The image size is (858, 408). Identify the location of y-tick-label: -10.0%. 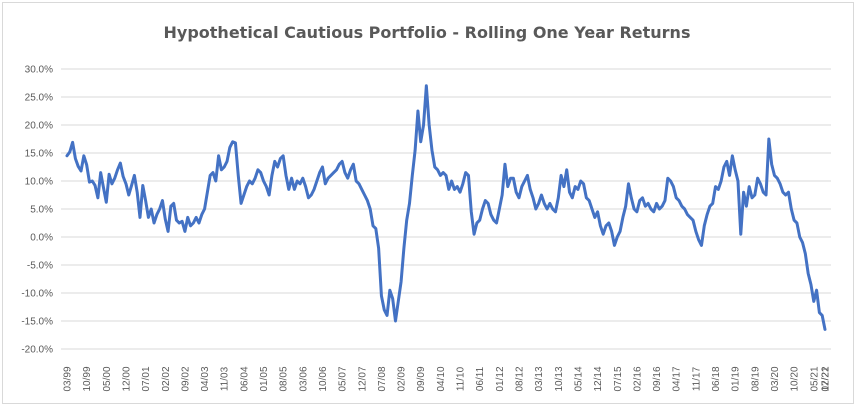
(37, 294).